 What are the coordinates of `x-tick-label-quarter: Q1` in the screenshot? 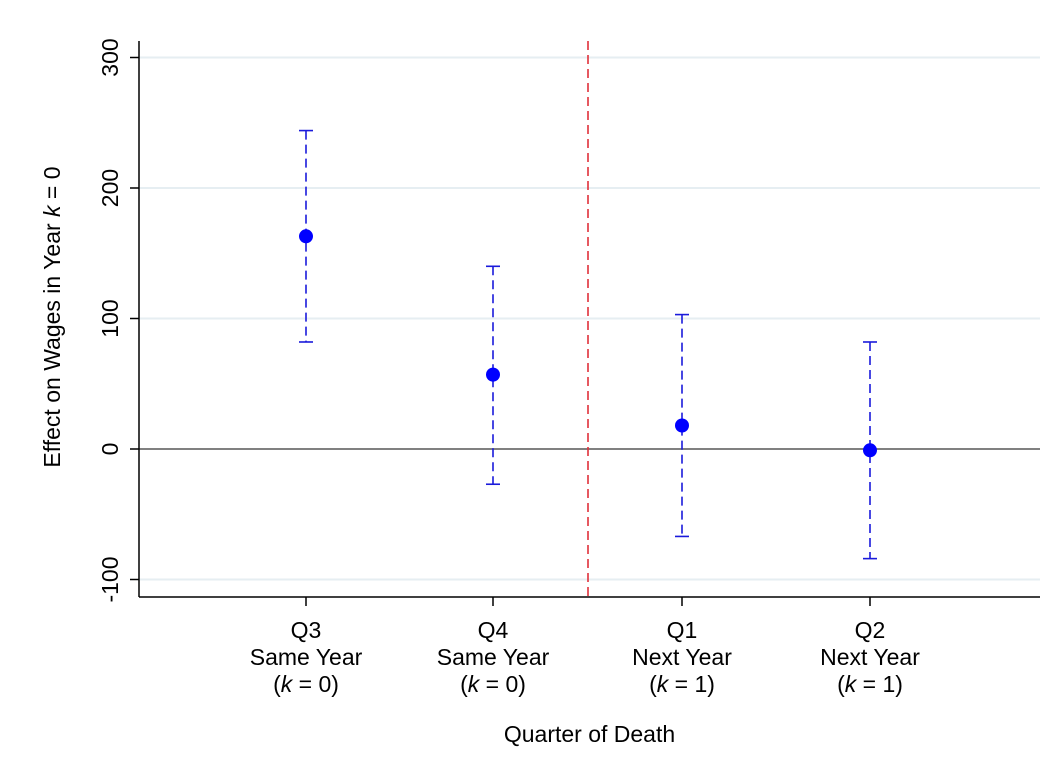 It's located at (682, 630).